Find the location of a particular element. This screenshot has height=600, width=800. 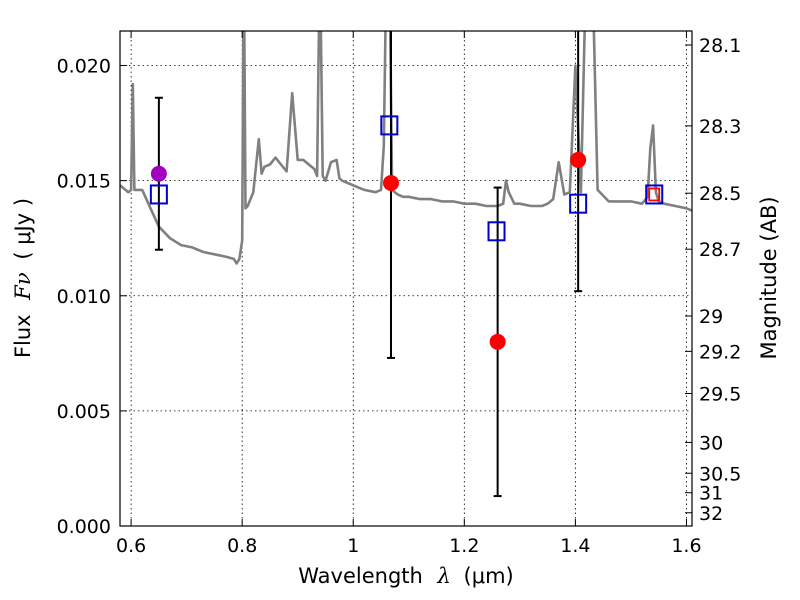

y2-tick-label: 31 is located at coordinates (711, 494).